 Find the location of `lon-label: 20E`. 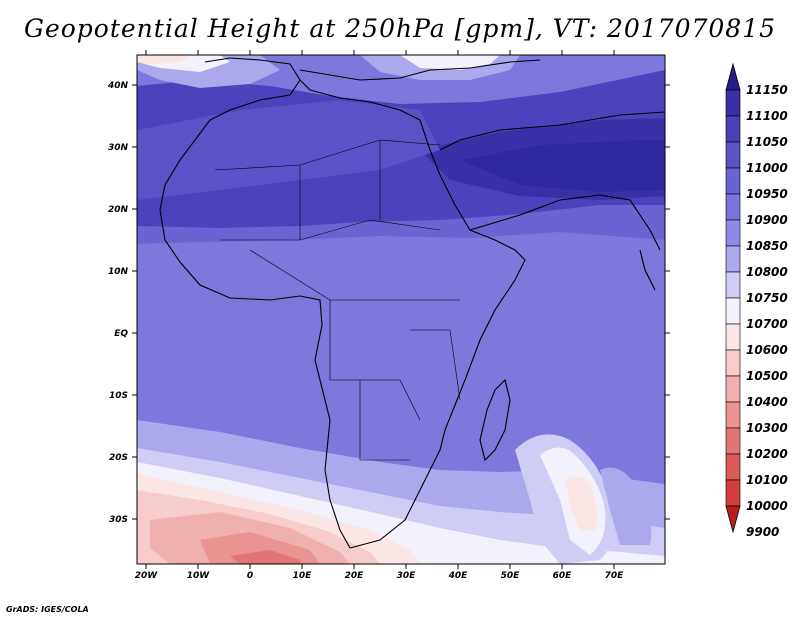

lon-label: 20E is located at coordinates (355, 576).